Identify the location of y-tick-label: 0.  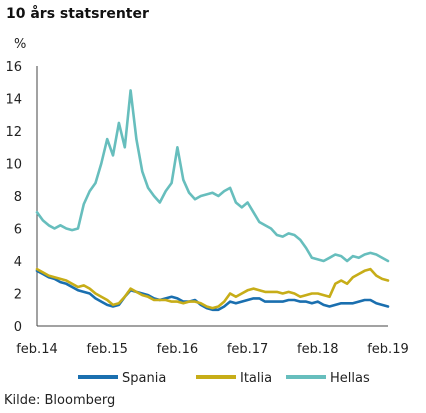
(18, 327).